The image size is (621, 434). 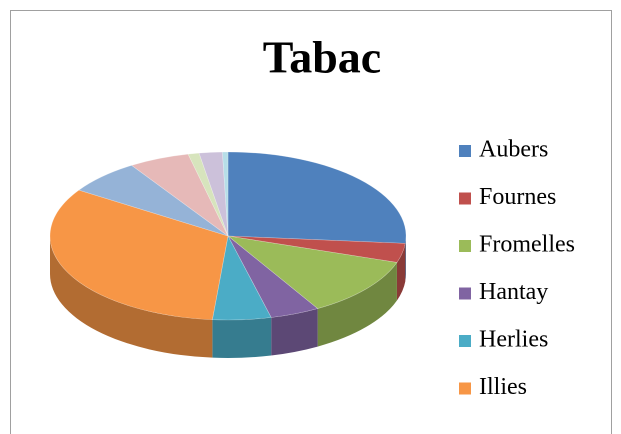 I want to click on legend-label: Herlies, so click(x=513, y=340).